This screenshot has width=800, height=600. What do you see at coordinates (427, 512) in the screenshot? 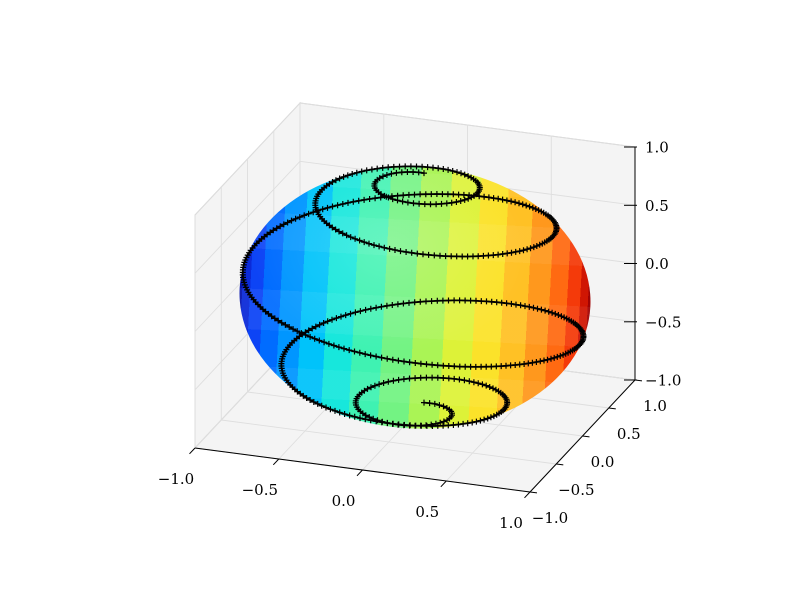
I see `x-tick-label: 0.5` at bounding box center [427, 512].